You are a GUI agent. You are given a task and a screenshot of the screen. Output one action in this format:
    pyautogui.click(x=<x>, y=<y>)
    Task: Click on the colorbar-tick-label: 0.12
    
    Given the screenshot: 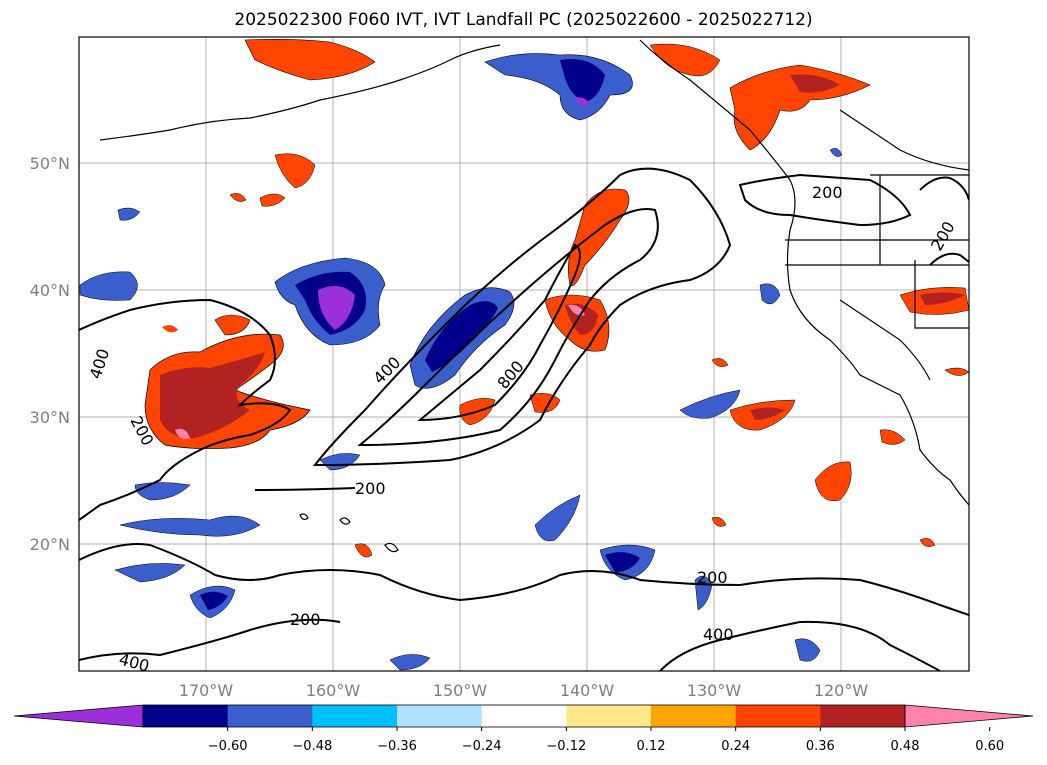 What is the action you would take?
    pyautogui.click(x=651, y=746)
    